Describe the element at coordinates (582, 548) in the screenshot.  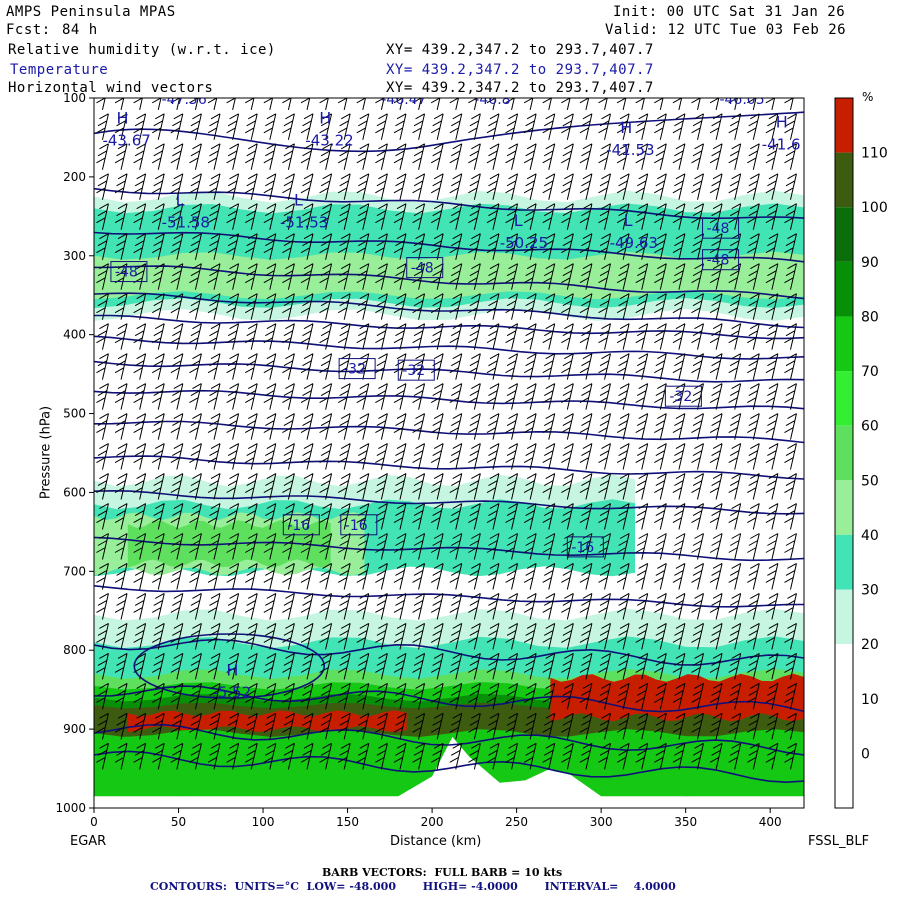
I see `contour-label: -16` at that location.